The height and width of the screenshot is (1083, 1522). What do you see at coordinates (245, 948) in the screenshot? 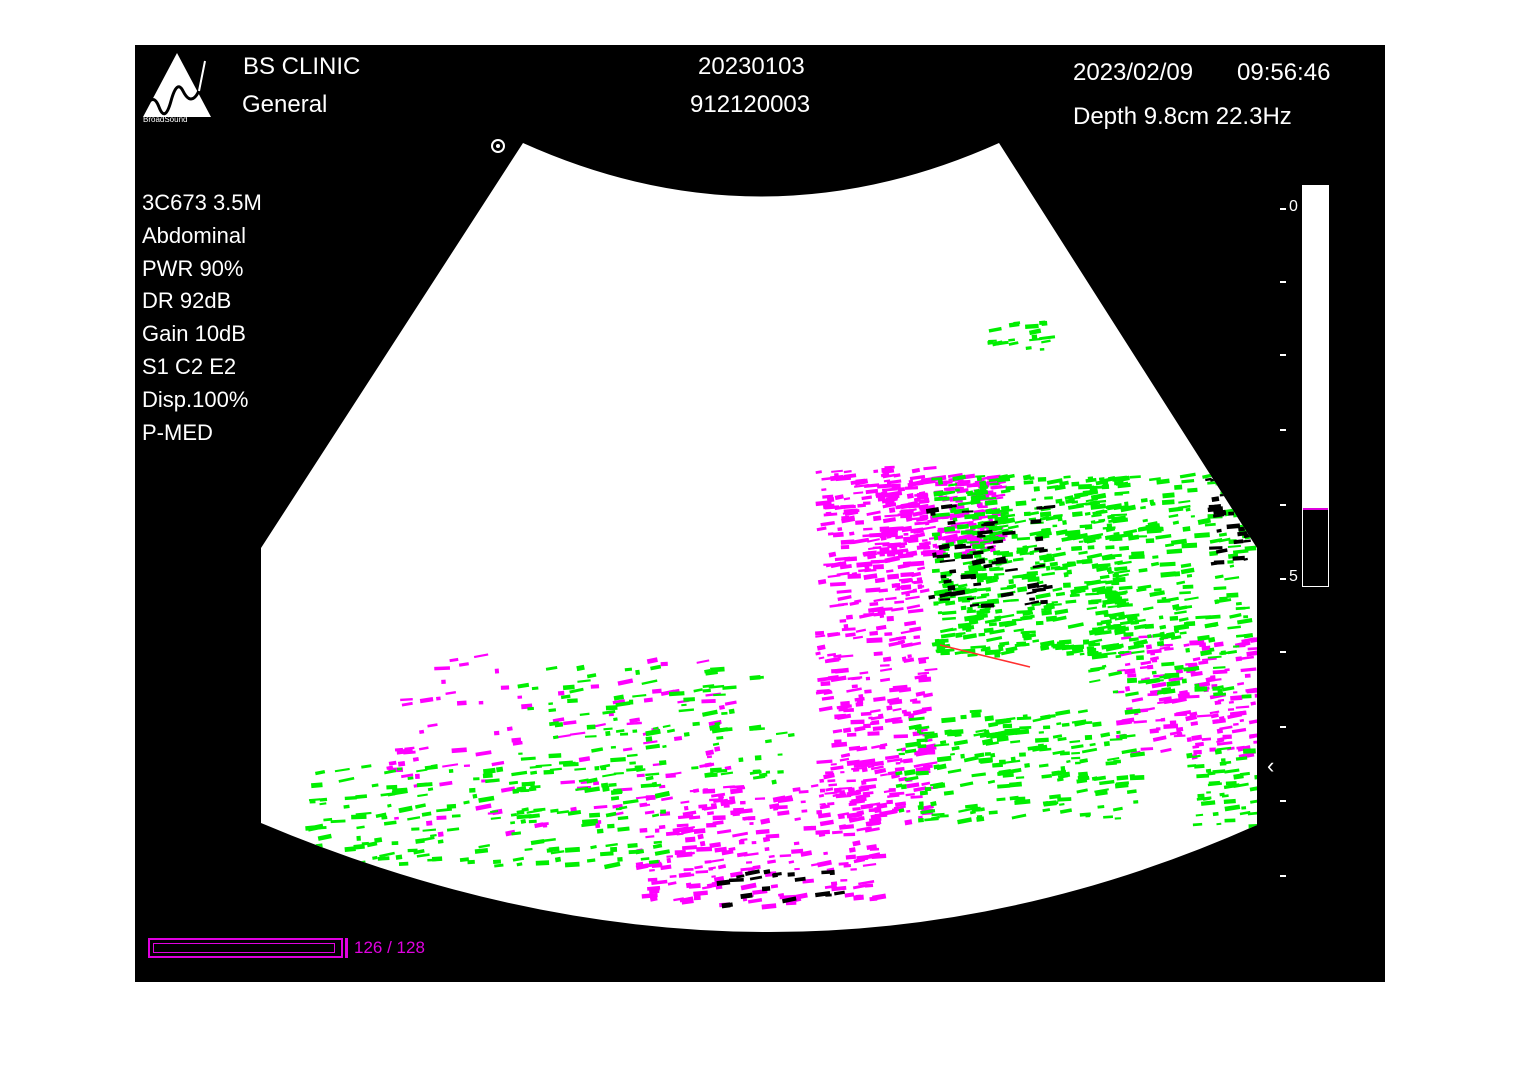
I see `cine-progress-bar` at bounding box center [245, 948].